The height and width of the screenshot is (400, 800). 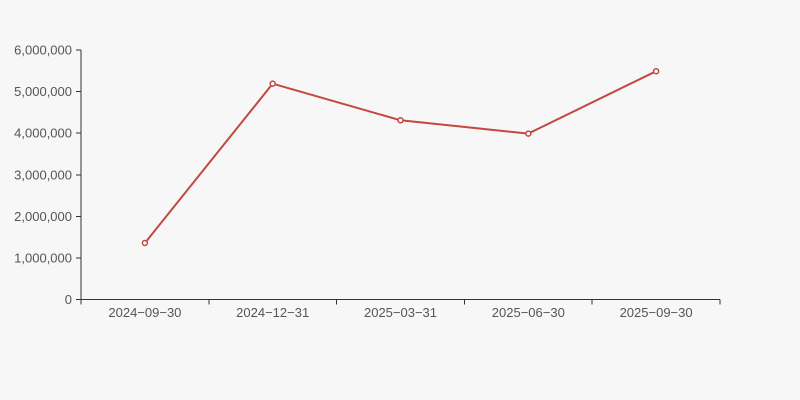 I want to click on x-axis-tick-label: 2025−09−30, so click(x=656, y=312).